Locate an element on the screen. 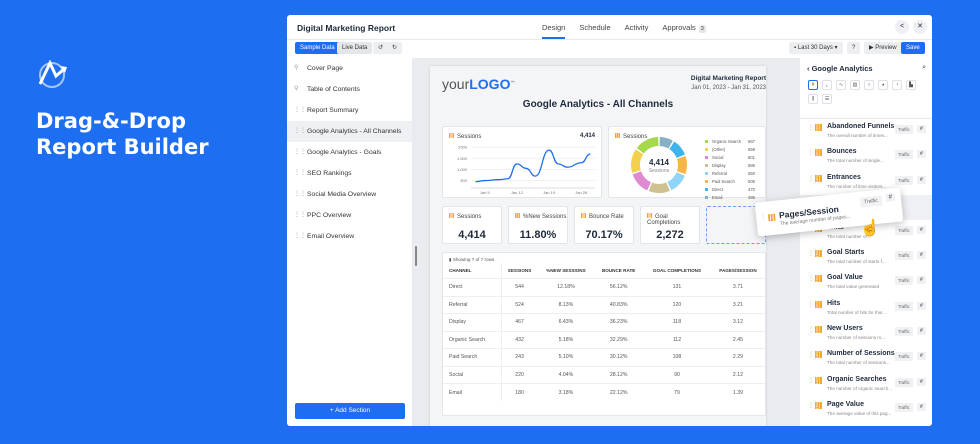  table-cell: 40.83% is located at coordinates (618, 304).